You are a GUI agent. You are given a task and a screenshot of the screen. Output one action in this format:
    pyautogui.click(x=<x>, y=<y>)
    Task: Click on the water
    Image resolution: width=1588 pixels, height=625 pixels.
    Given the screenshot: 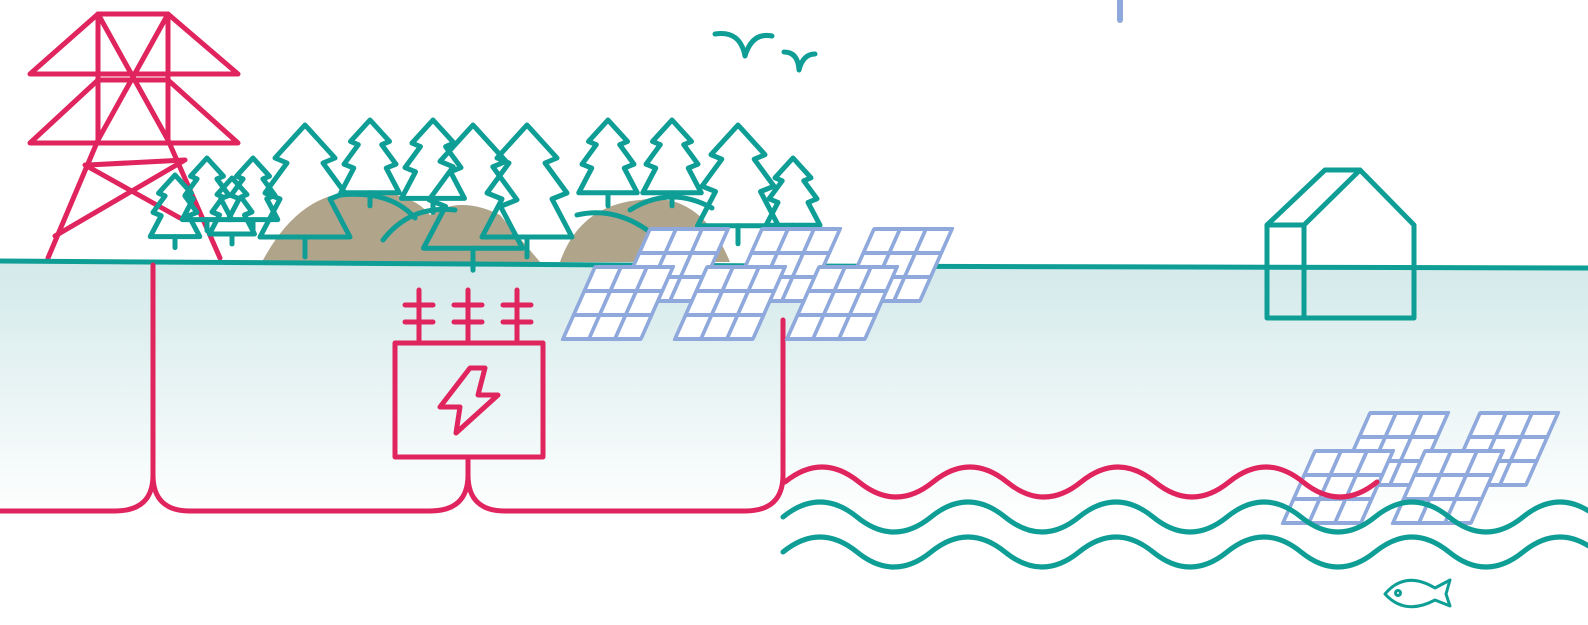 What is the action you would take?
    pyautogui.click(x=1184, y=517)
    